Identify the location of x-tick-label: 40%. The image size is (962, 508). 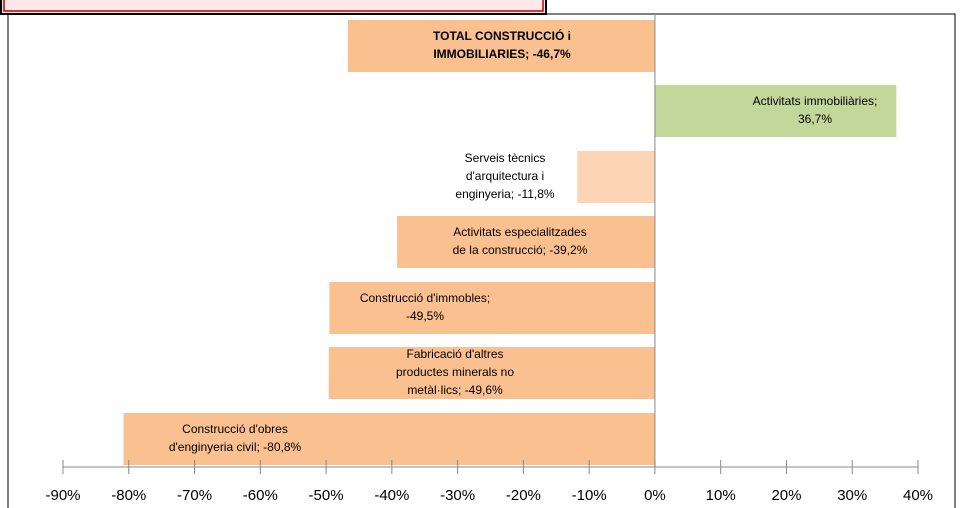
(918, 495).